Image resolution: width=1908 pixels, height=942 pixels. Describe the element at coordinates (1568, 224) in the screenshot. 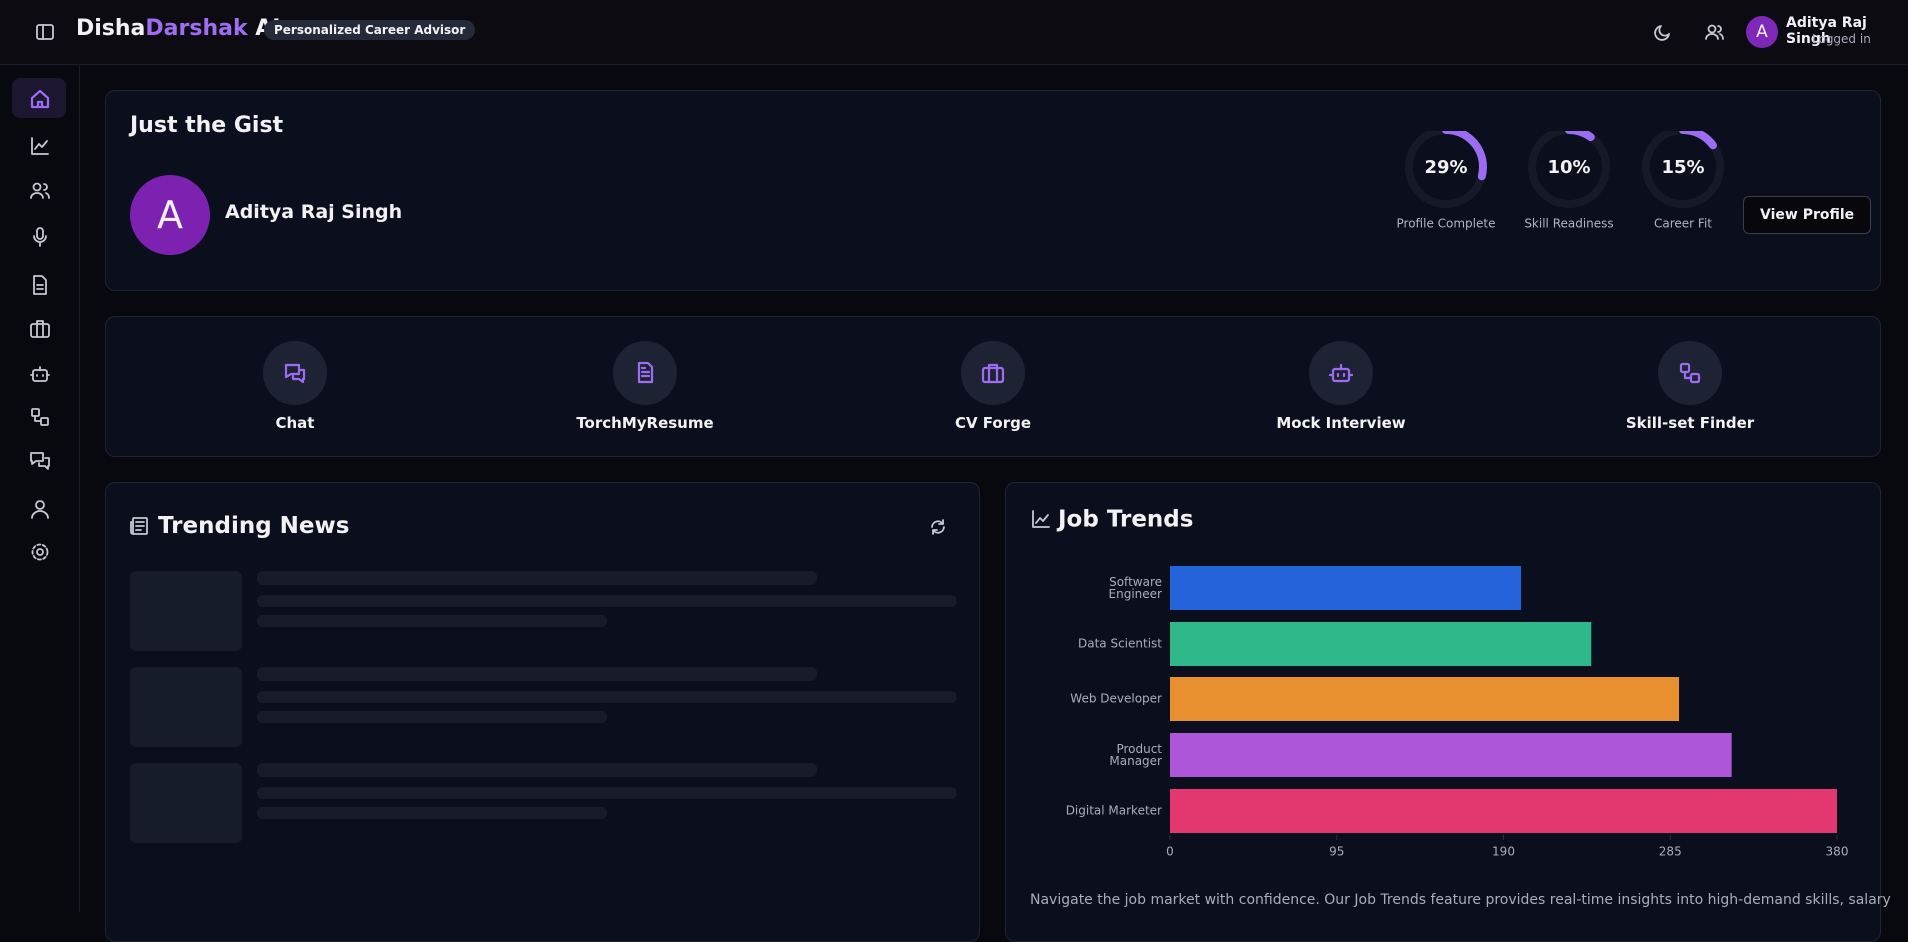

I see `ring-name: Skill Readiness` at that location.